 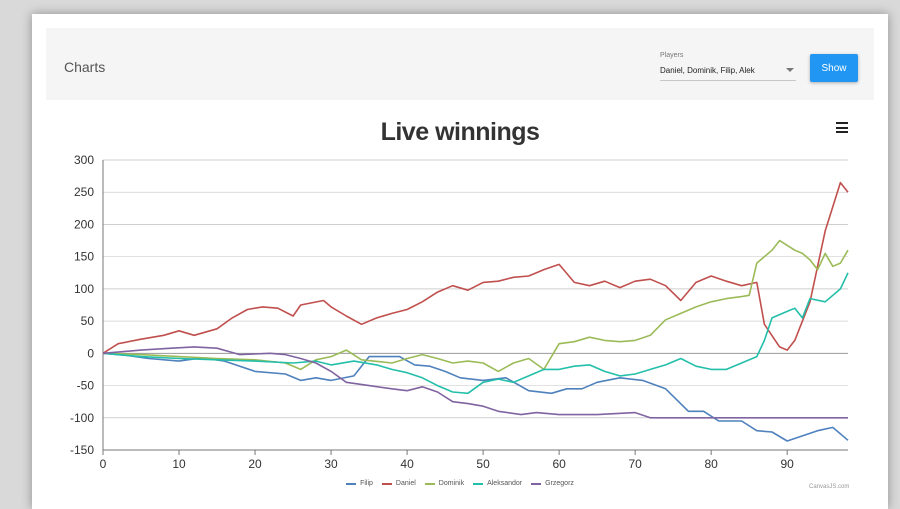 I want to click on legend-item-filip: Filip, so click(x=359, y=483).